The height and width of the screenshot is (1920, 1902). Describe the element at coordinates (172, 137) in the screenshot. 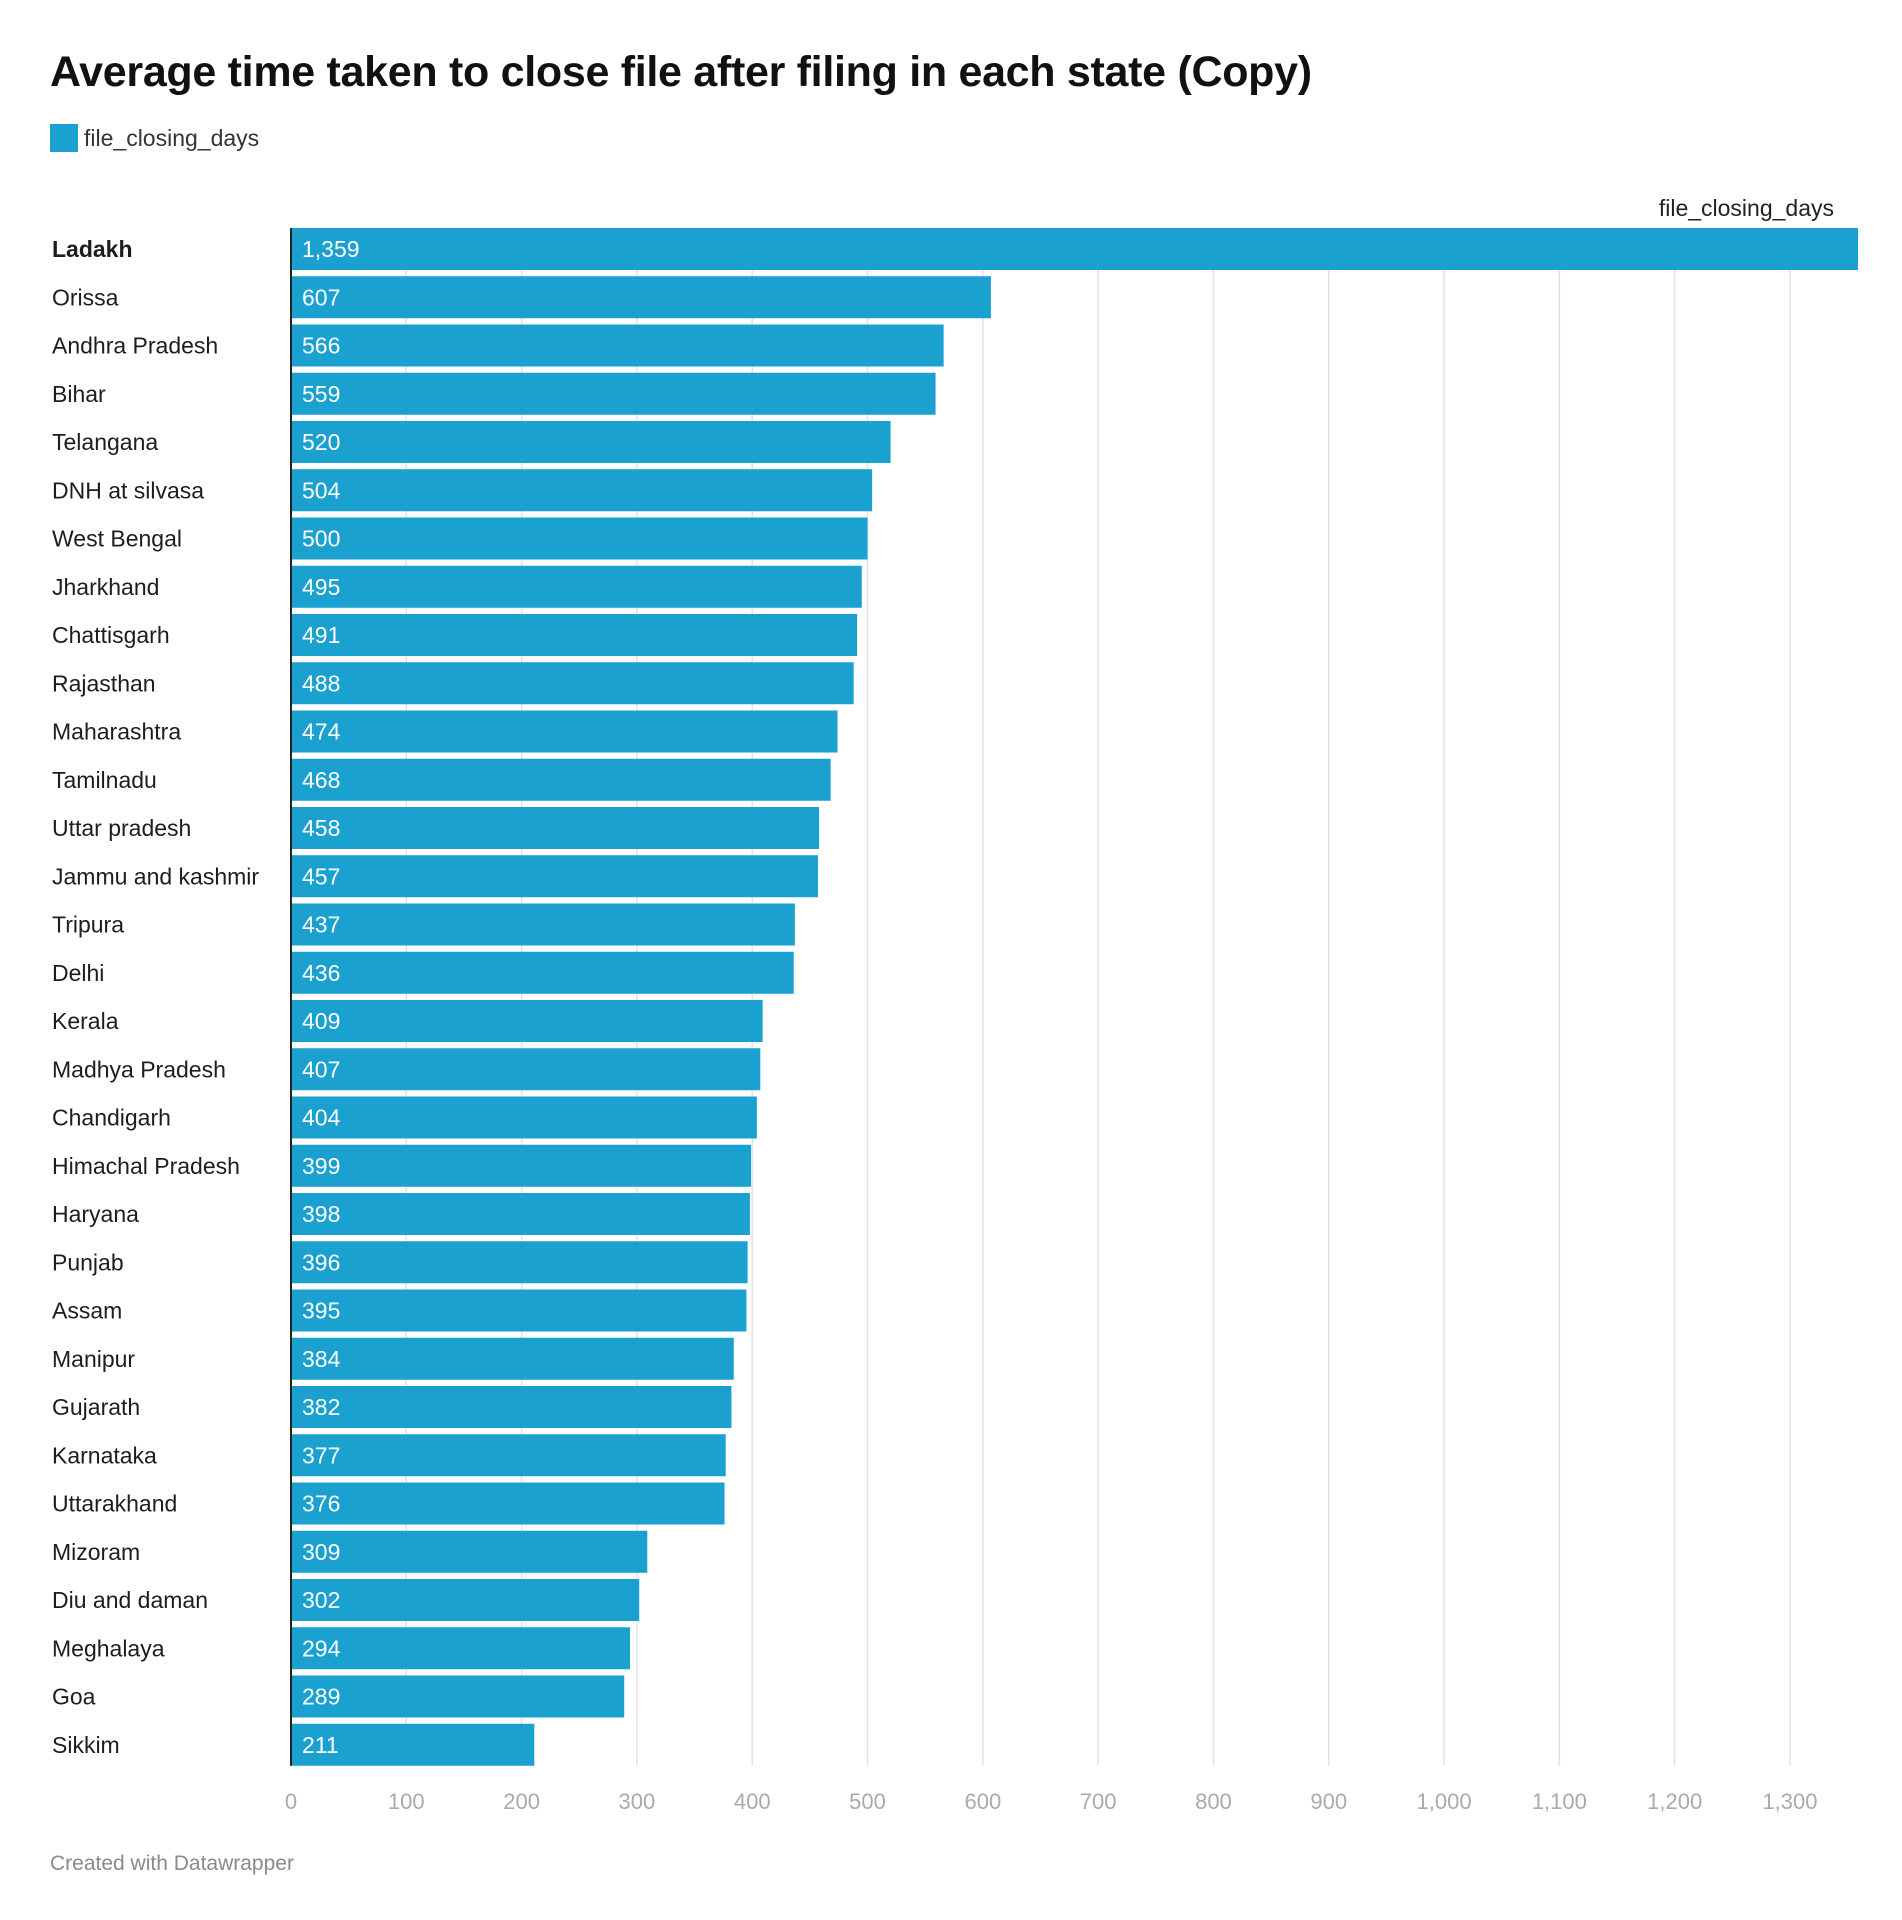

I see `legend-label: file_closing_days` at that location.